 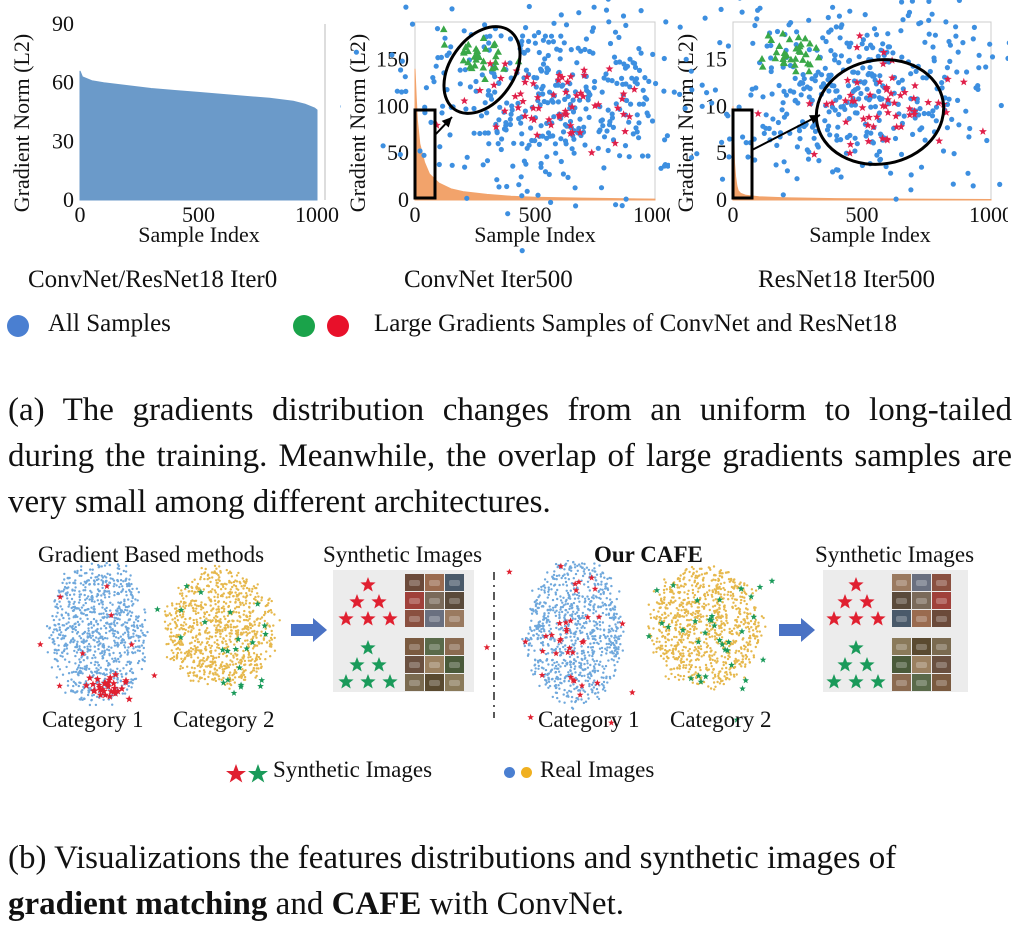 What do you see at coordinates (454, 583) in the screenshot?
I see `synthetic-image-tile-category-1-detail` at bounding box center [454, 583].